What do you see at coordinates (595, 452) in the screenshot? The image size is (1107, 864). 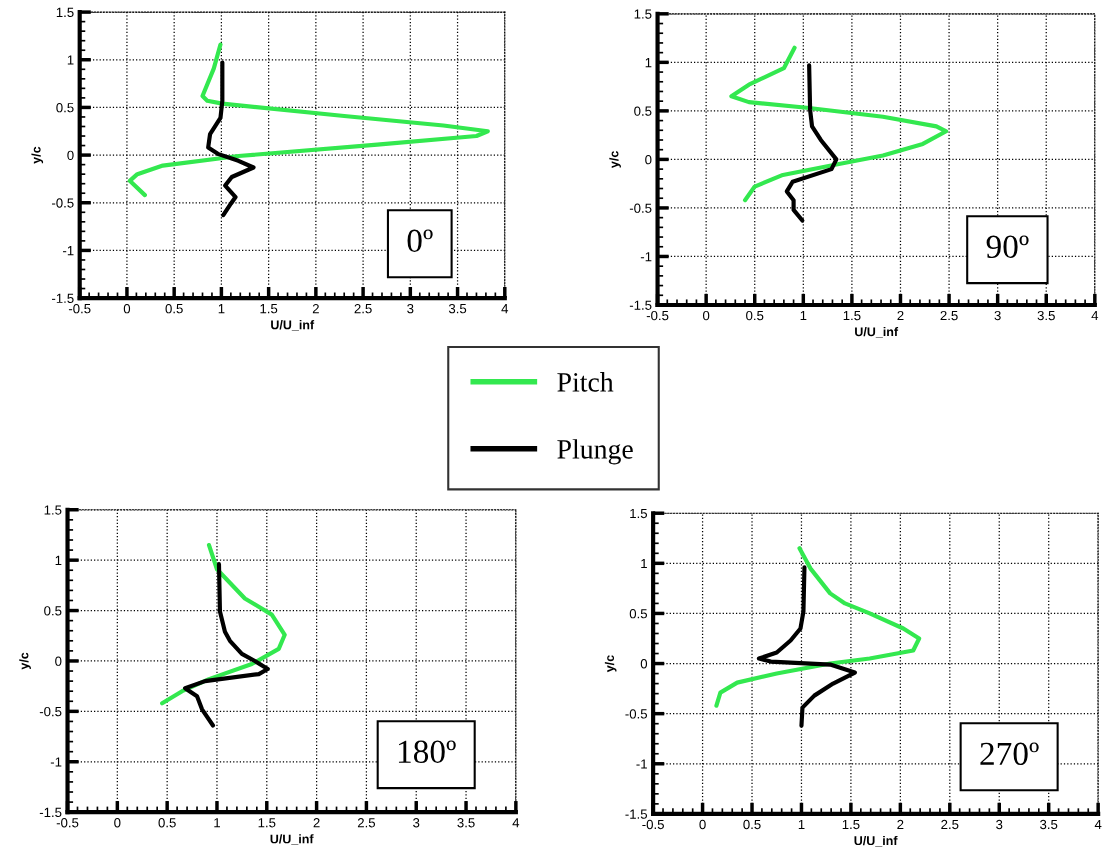 I see `legend-label: Plunge` at bounding box center [595, 452].